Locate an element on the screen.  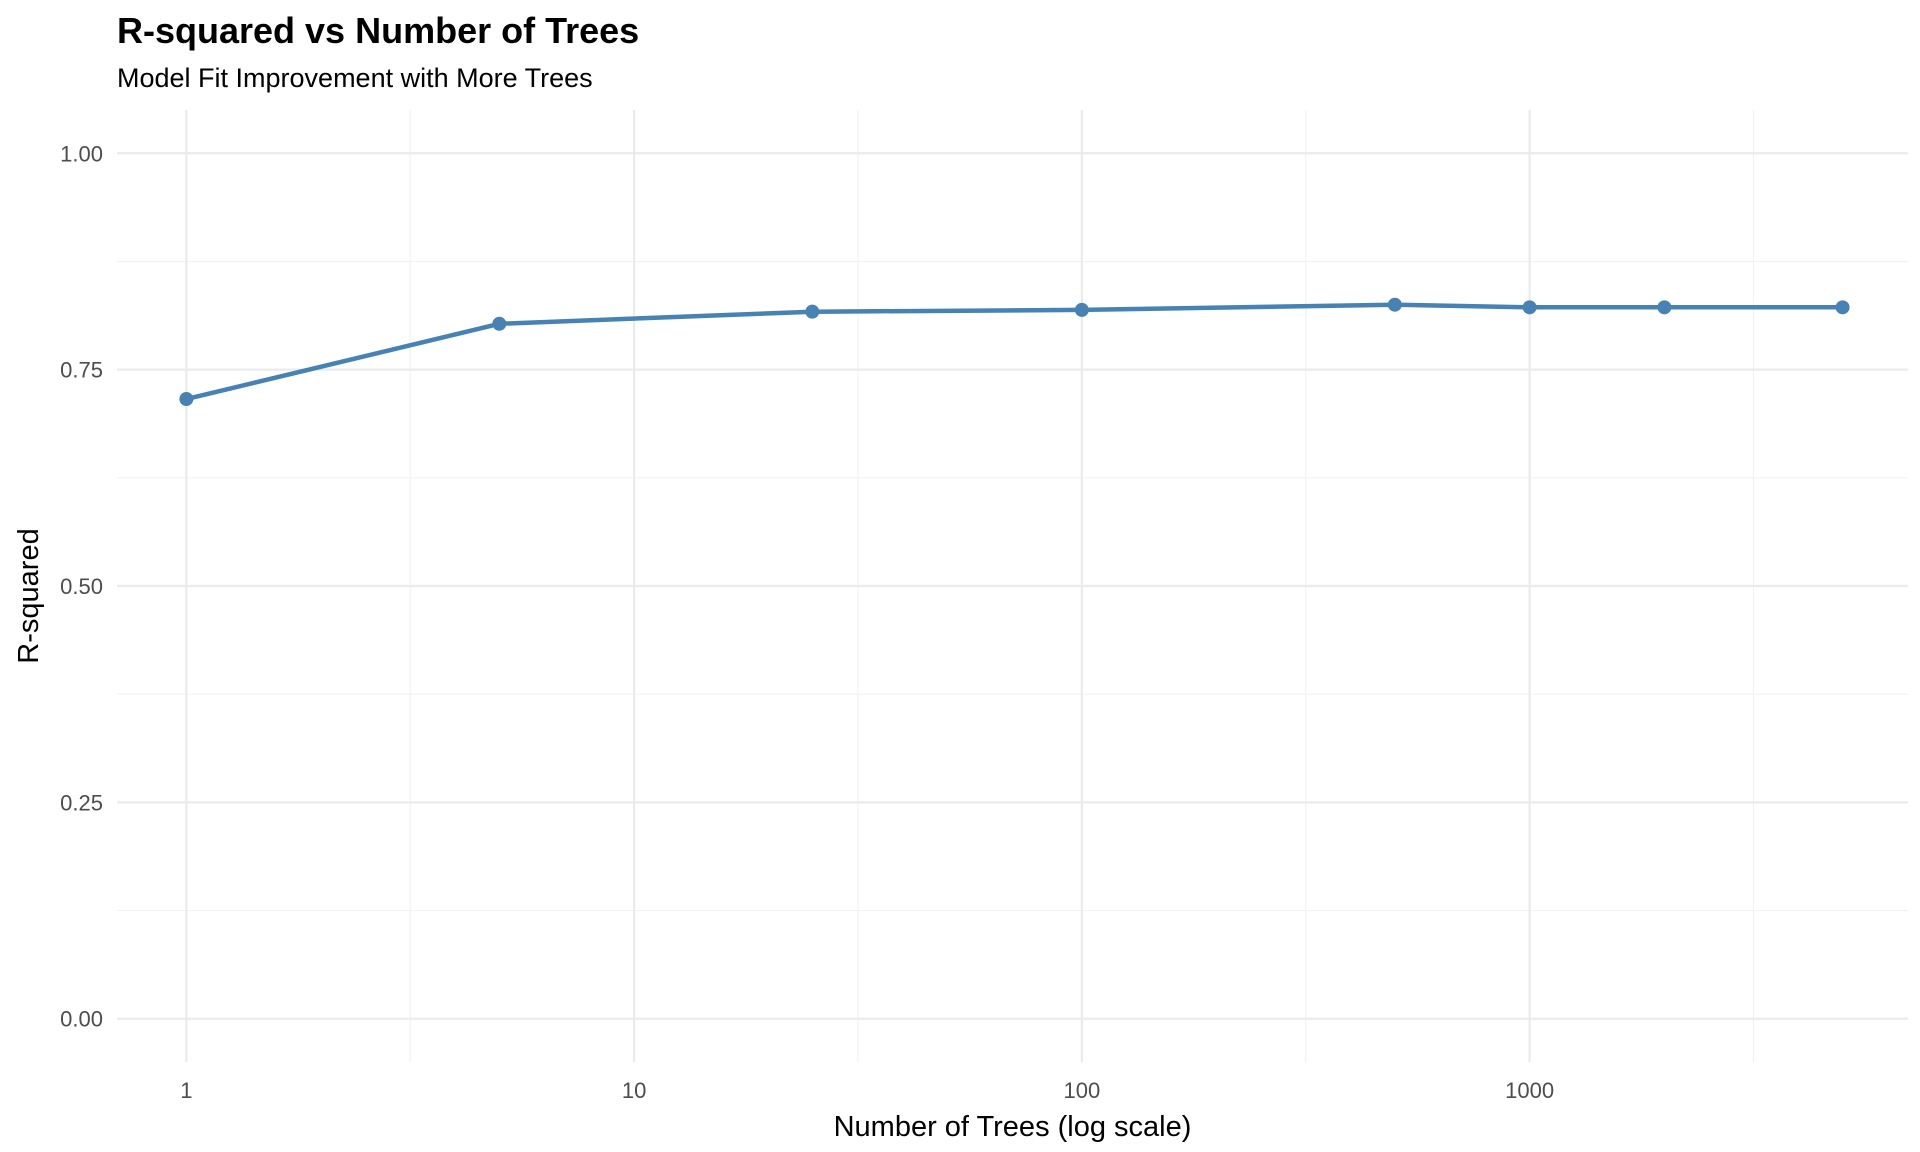
chart-title: R-squared vs Number of Trees is located at coordinates (378, 30).